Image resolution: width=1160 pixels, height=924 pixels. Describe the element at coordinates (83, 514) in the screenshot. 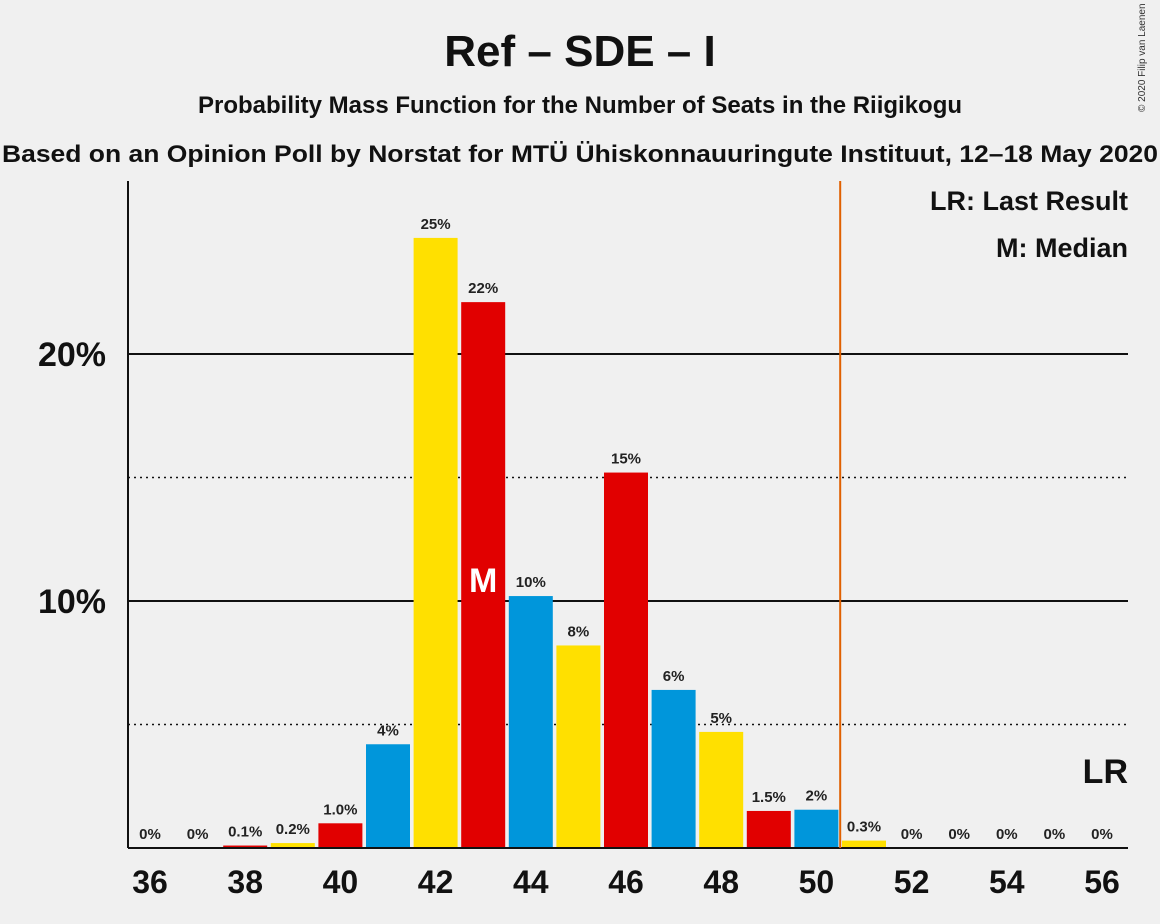

I see `y-axis-ticks: 10% 20%` at that location.